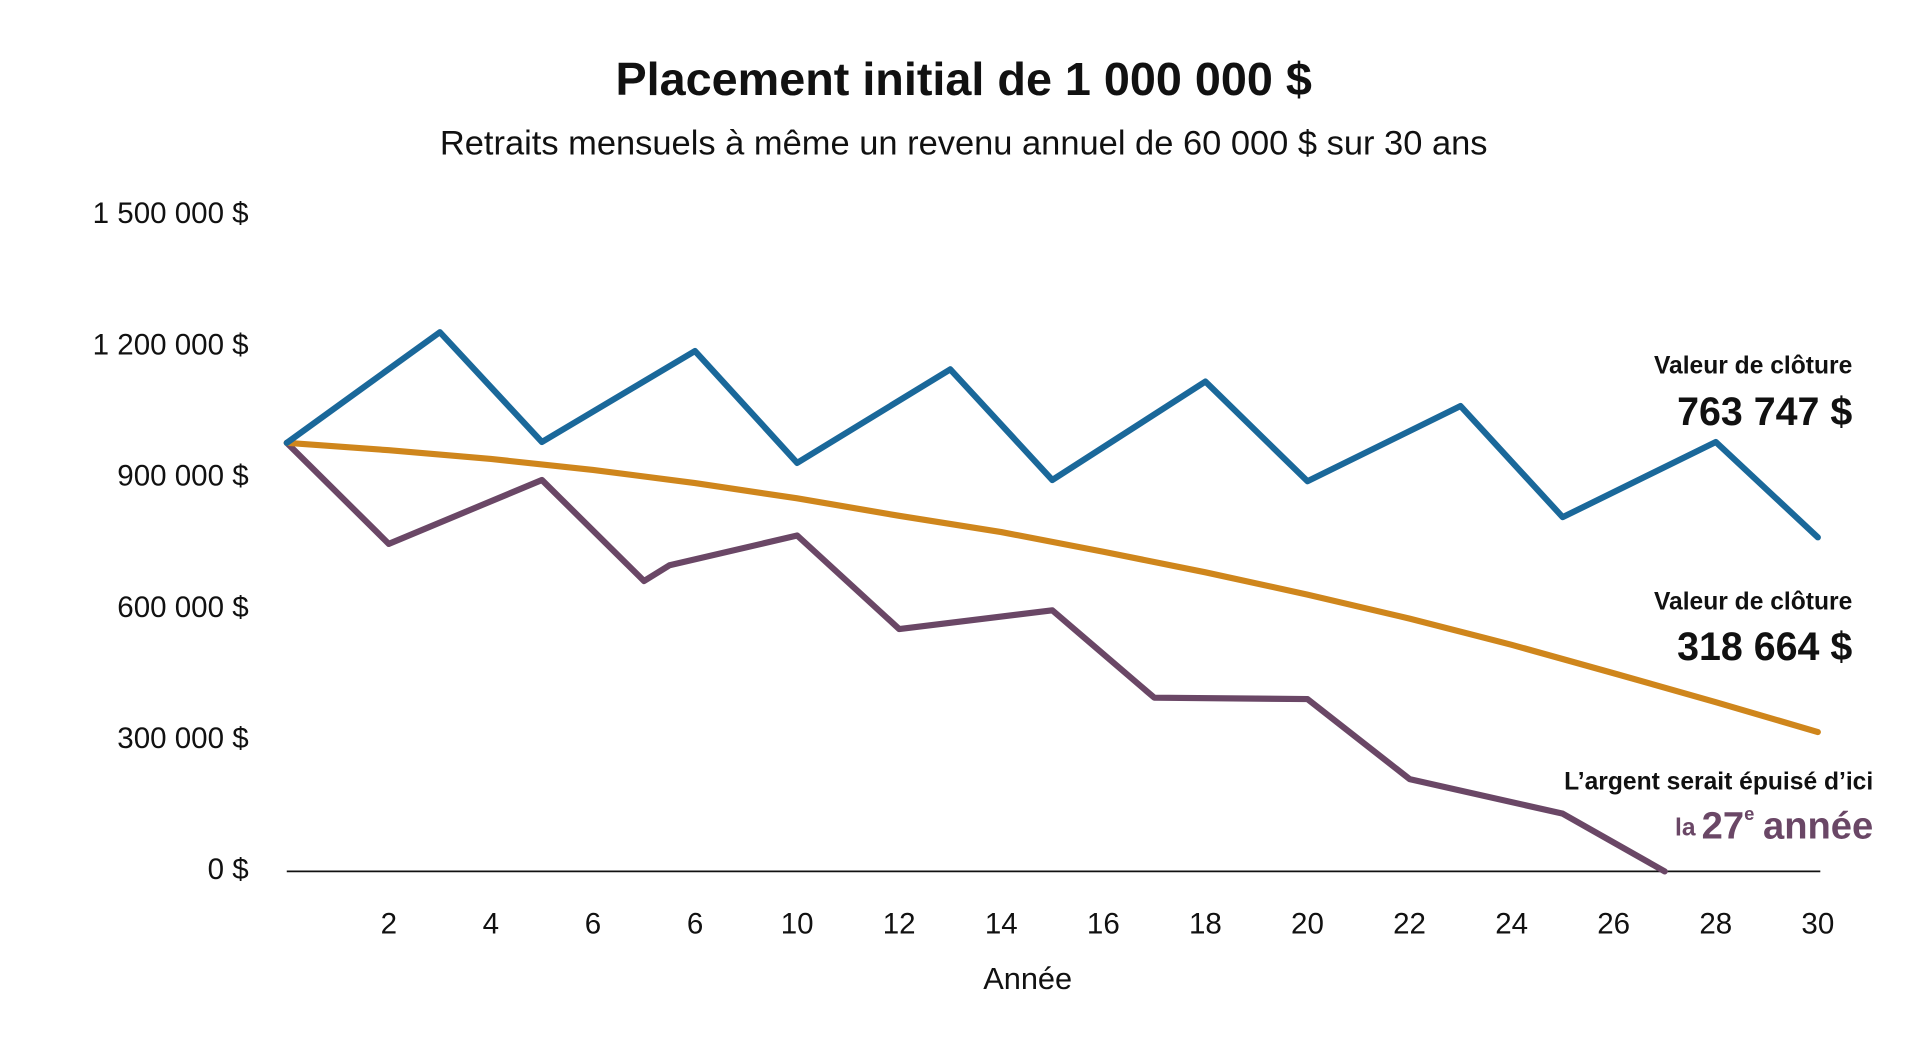 Image resolution: width=1920 pixels, height=1048 pixels. I want to click on x-tick-label: 12, so click(899, 923).